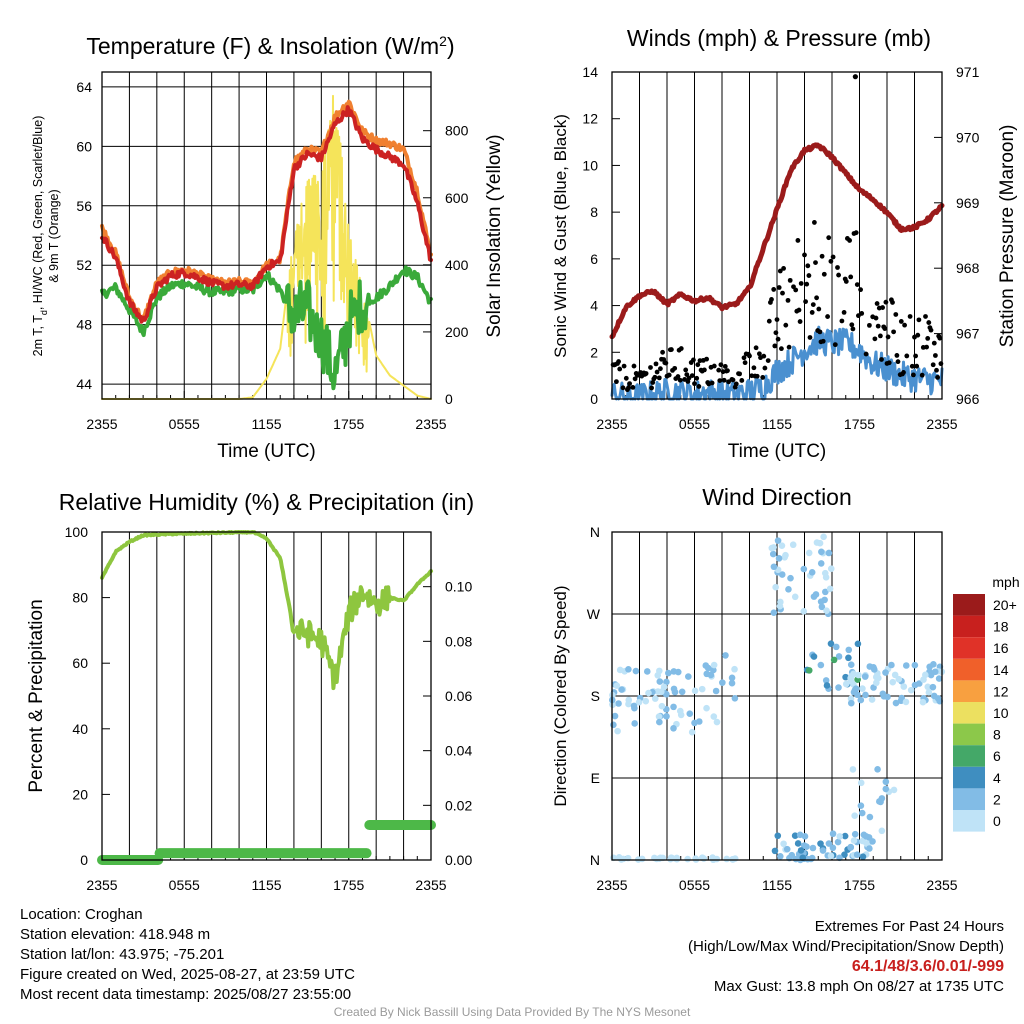 This screenshot has height=1024, width=1024. Describe the element at coordinates (968, 72) in the screenshot. I see `wind-y2-tick: 971` at that location.